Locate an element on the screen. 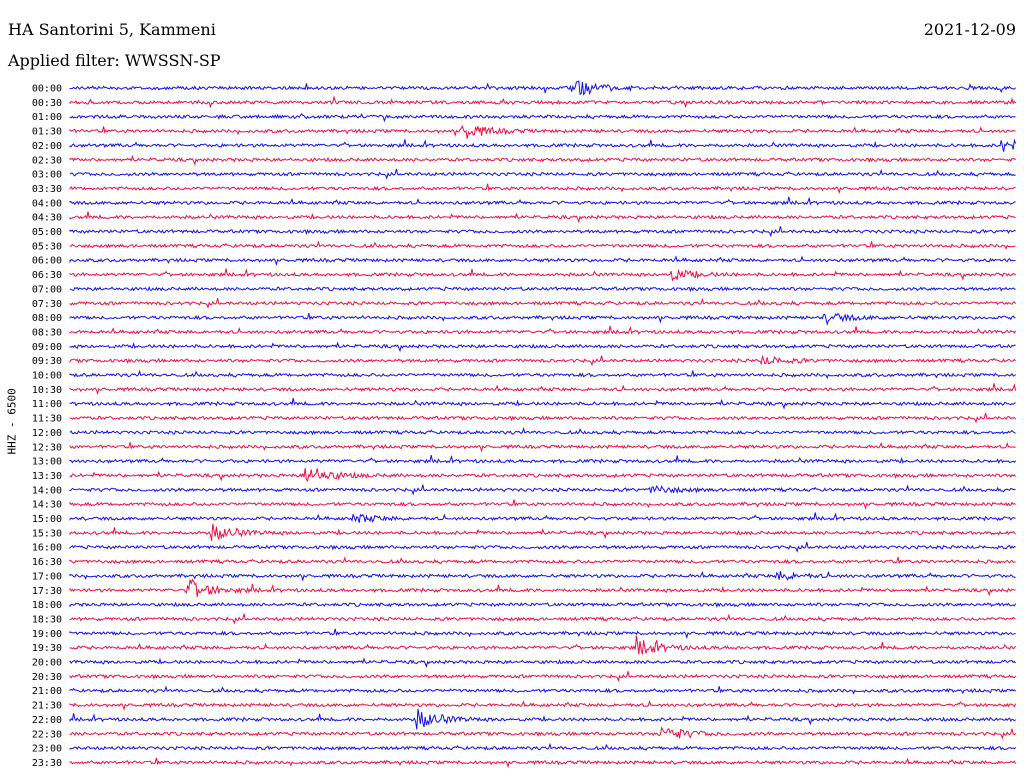 This screenshot has width=1024, height=780. row-time-label: 11:30 is located at coordinates (47, 419).